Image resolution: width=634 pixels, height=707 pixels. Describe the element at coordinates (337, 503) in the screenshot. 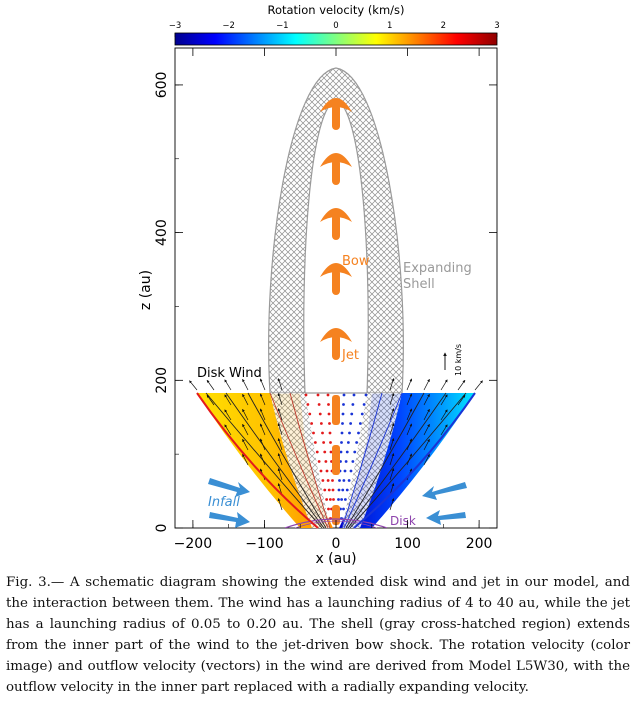

I see `infall-arrows` at that location.